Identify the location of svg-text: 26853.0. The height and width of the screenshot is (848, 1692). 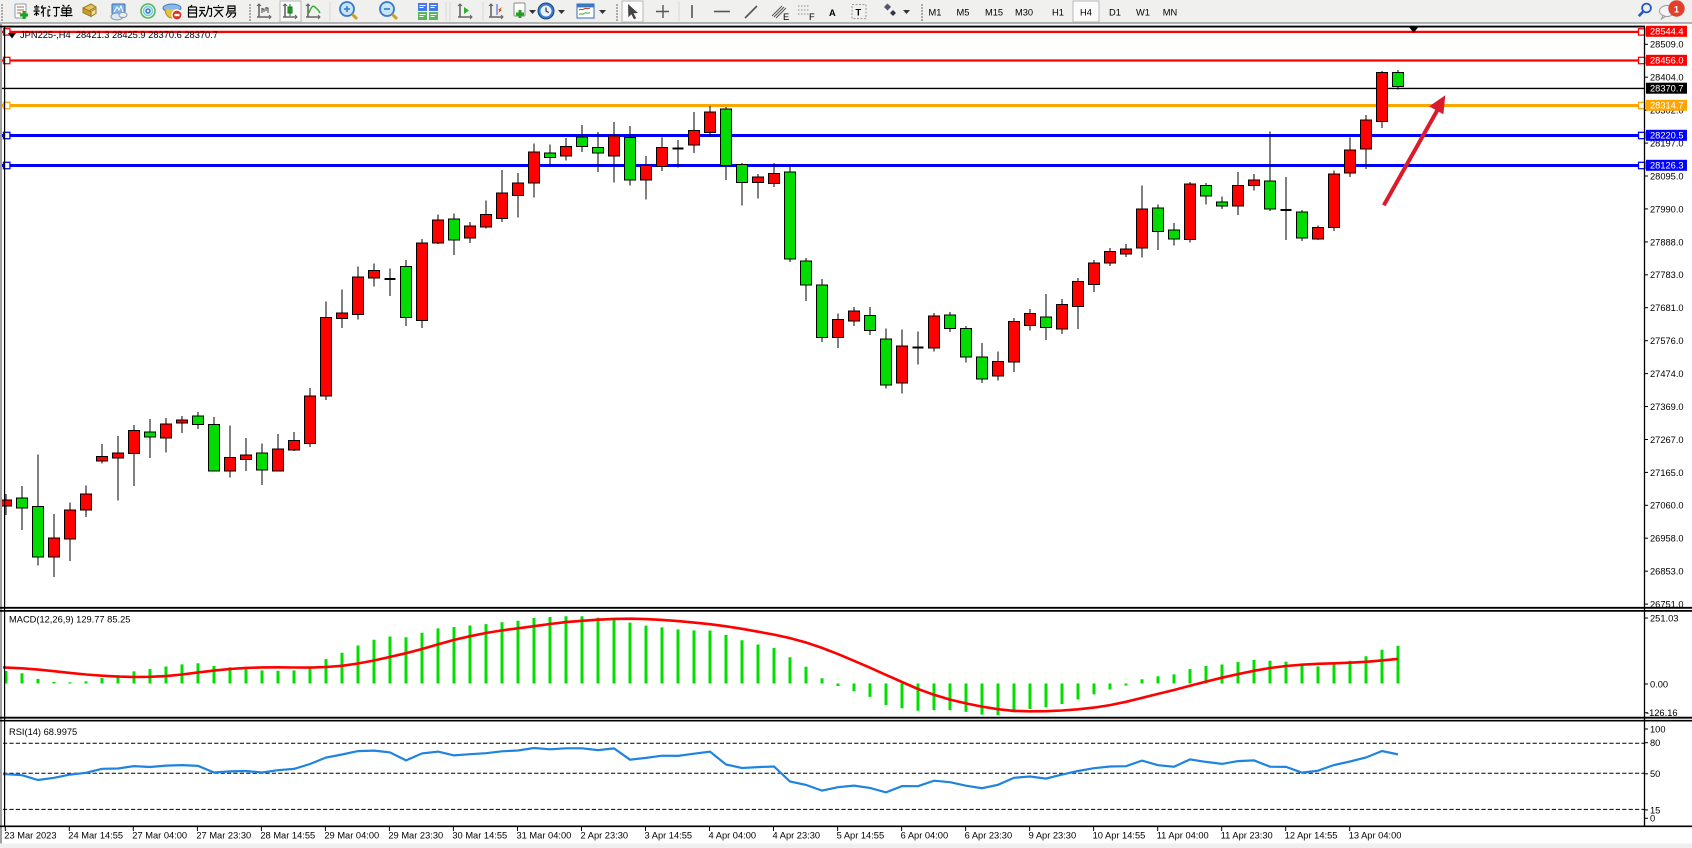
(1667, 572).